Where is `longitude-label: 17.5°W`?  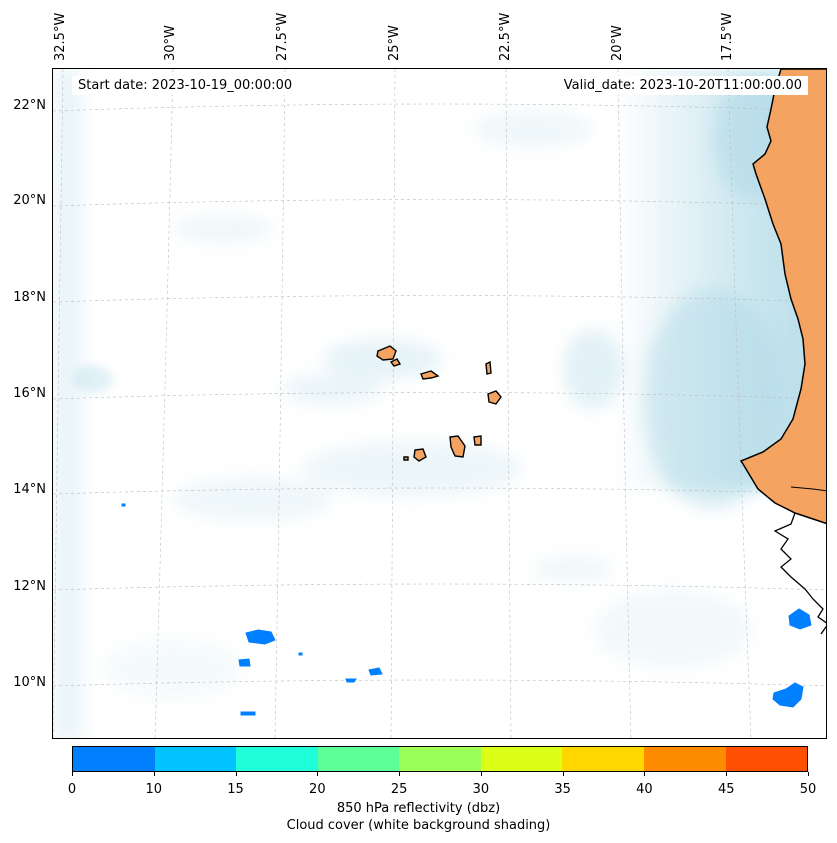
longitude-label: 17.5°W is located at coordinates (727, 36).